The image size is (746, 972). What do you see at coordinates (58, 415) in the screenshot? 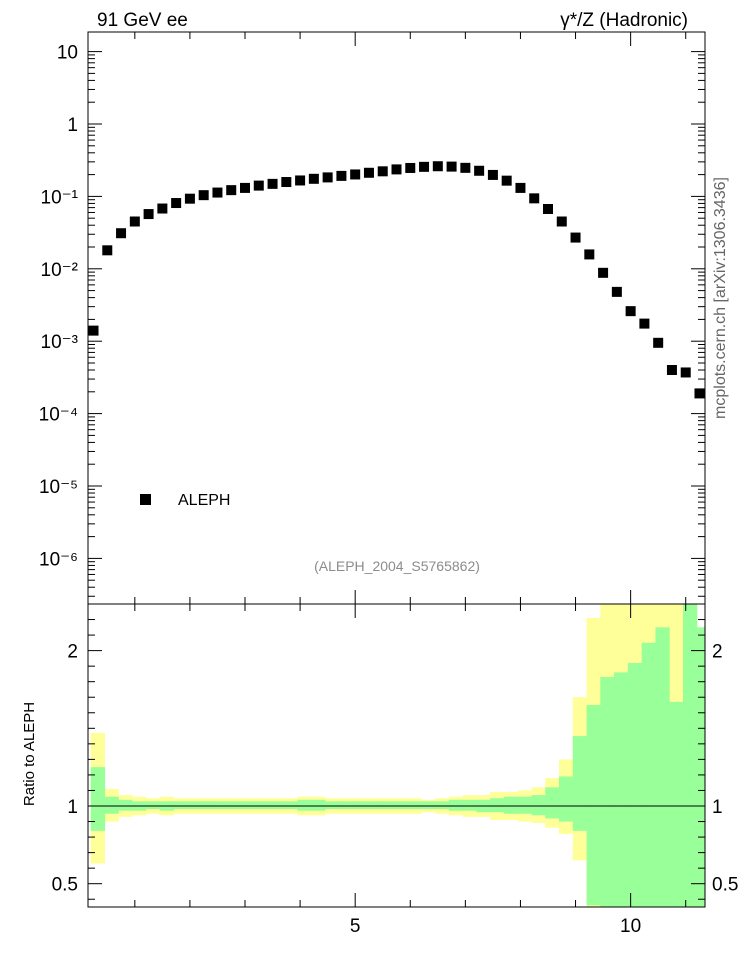
I see `y-tick-label: 10⁻⁴` at bounding box center [58, 415].